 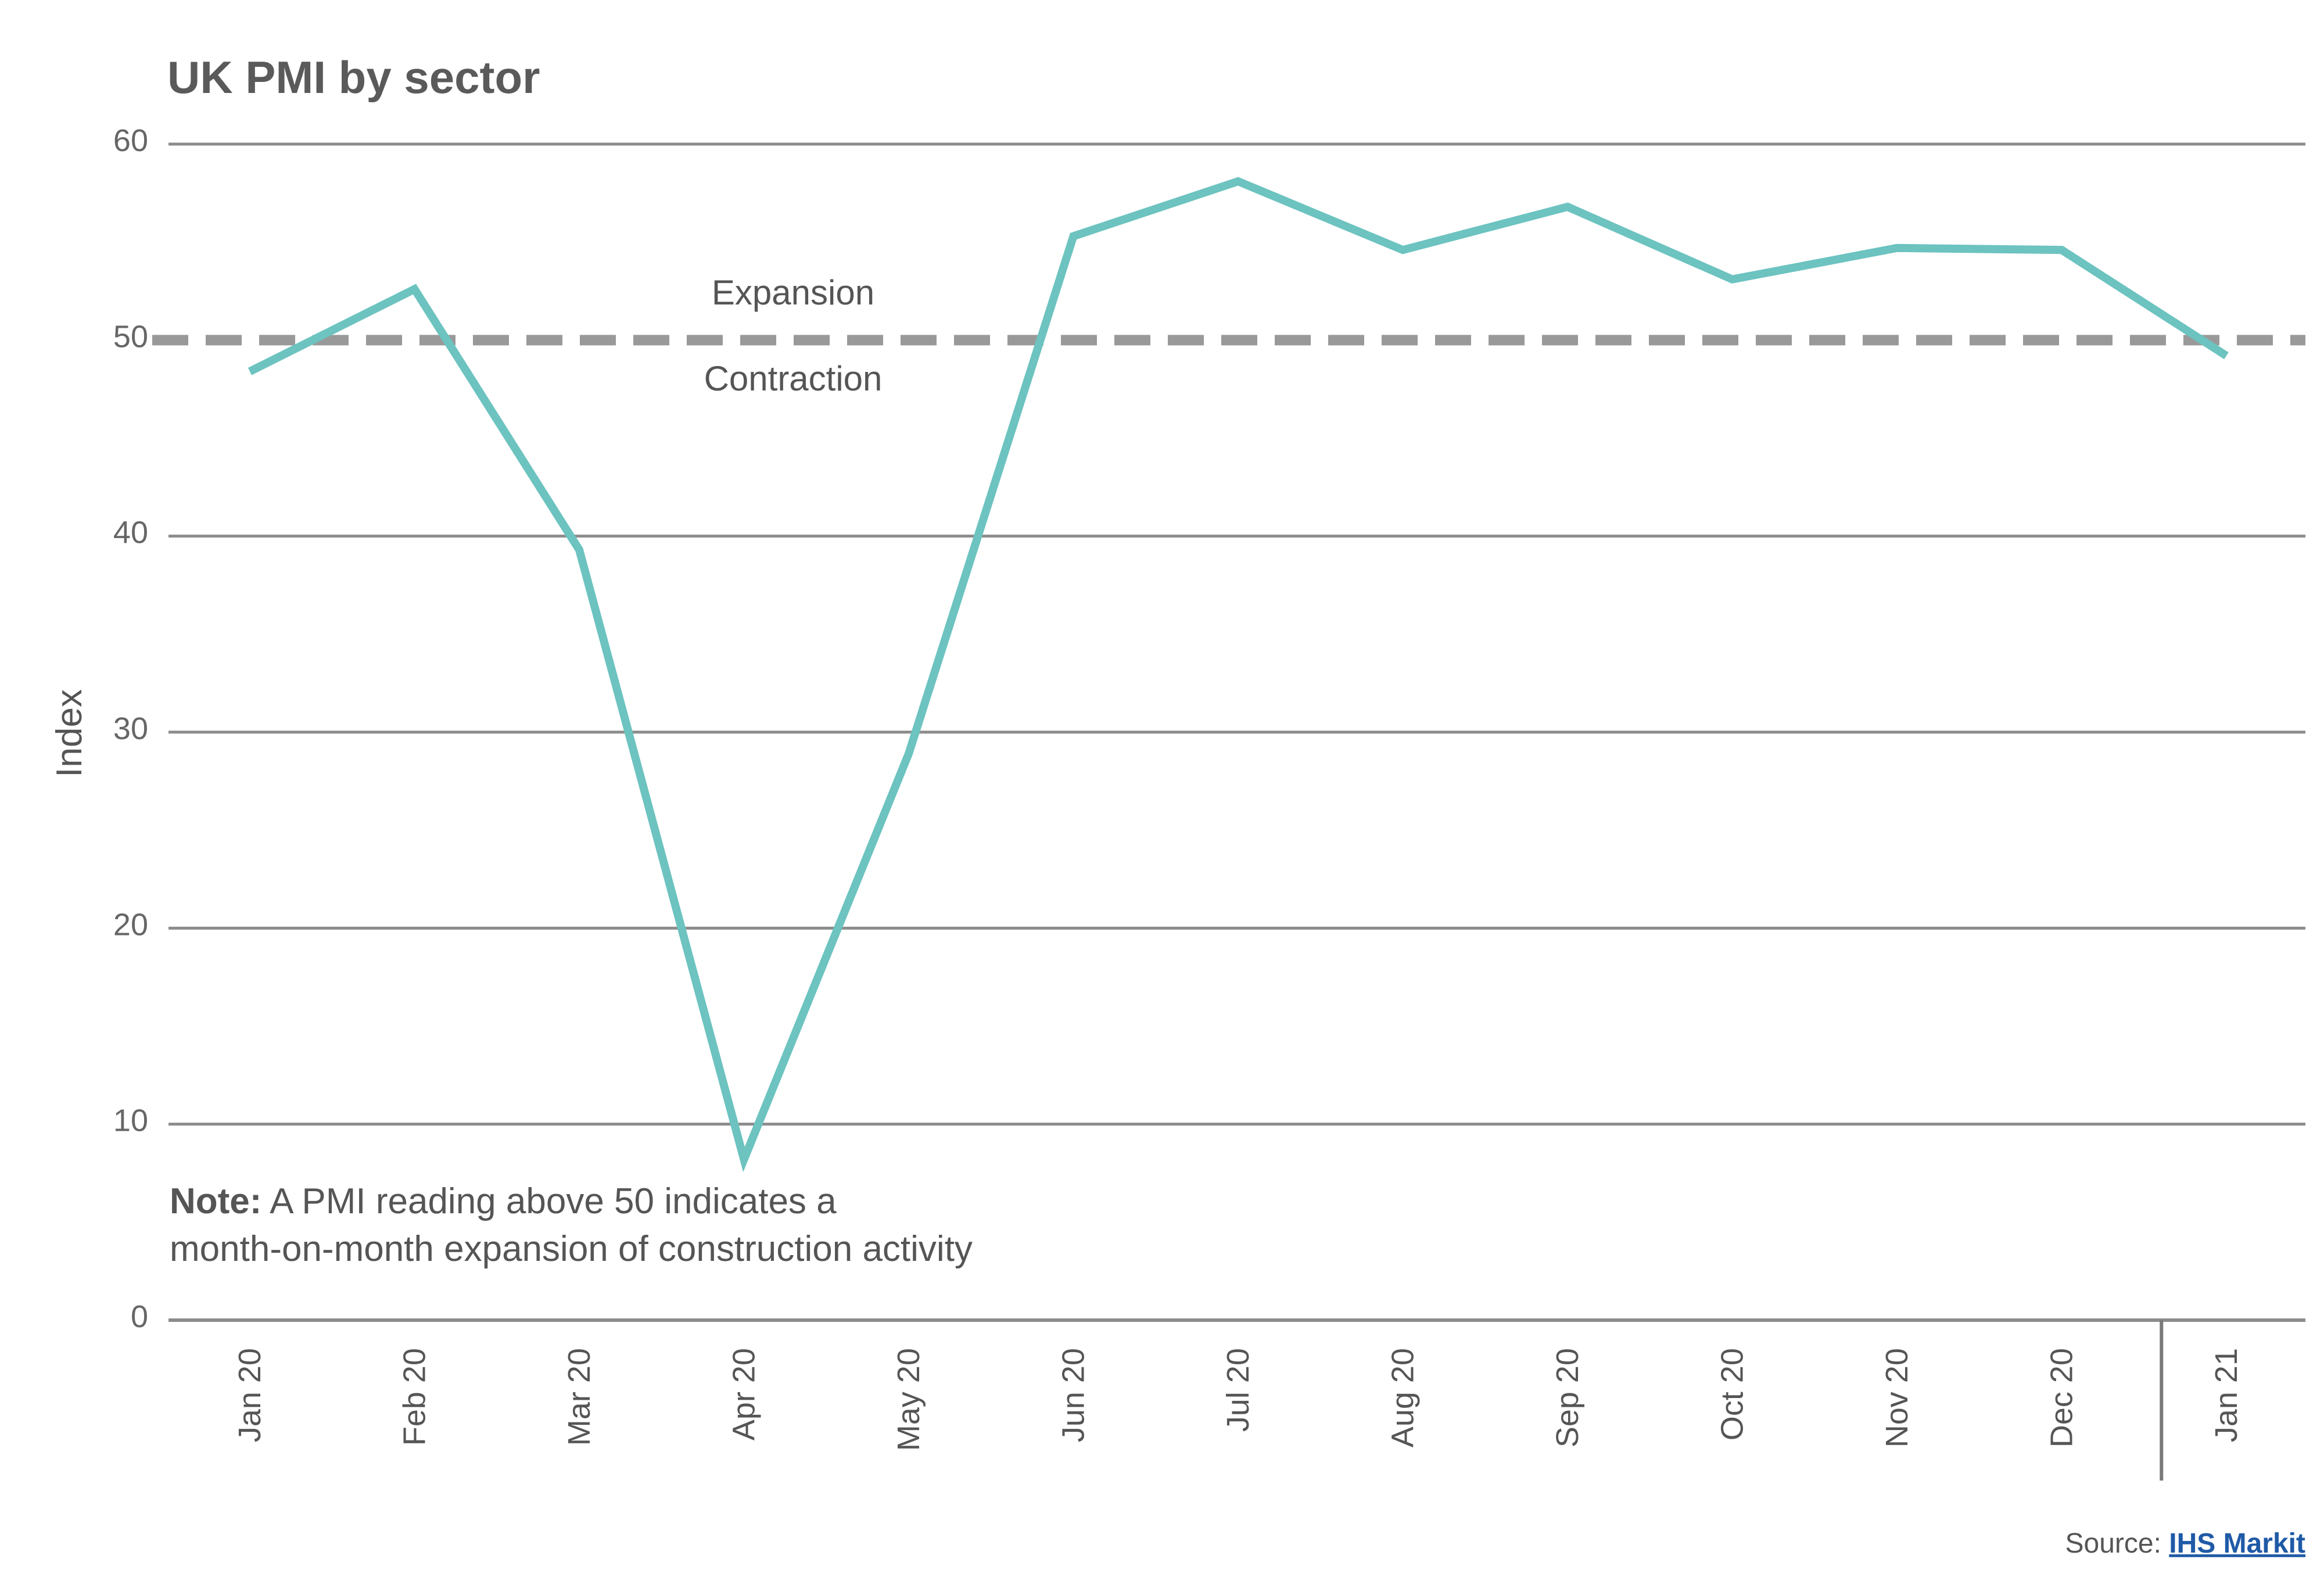 I want to click on y-tick-10: 10, so click(x=130, y=1121).